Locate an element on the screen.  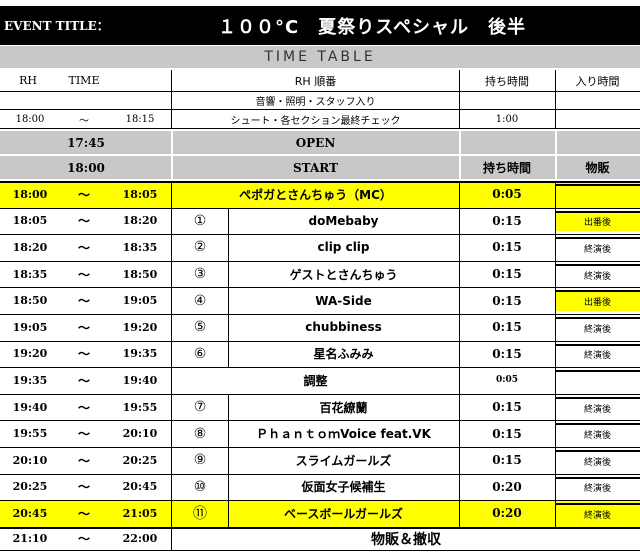
header-order: RH 順番 is located at coordinates (315, 81).